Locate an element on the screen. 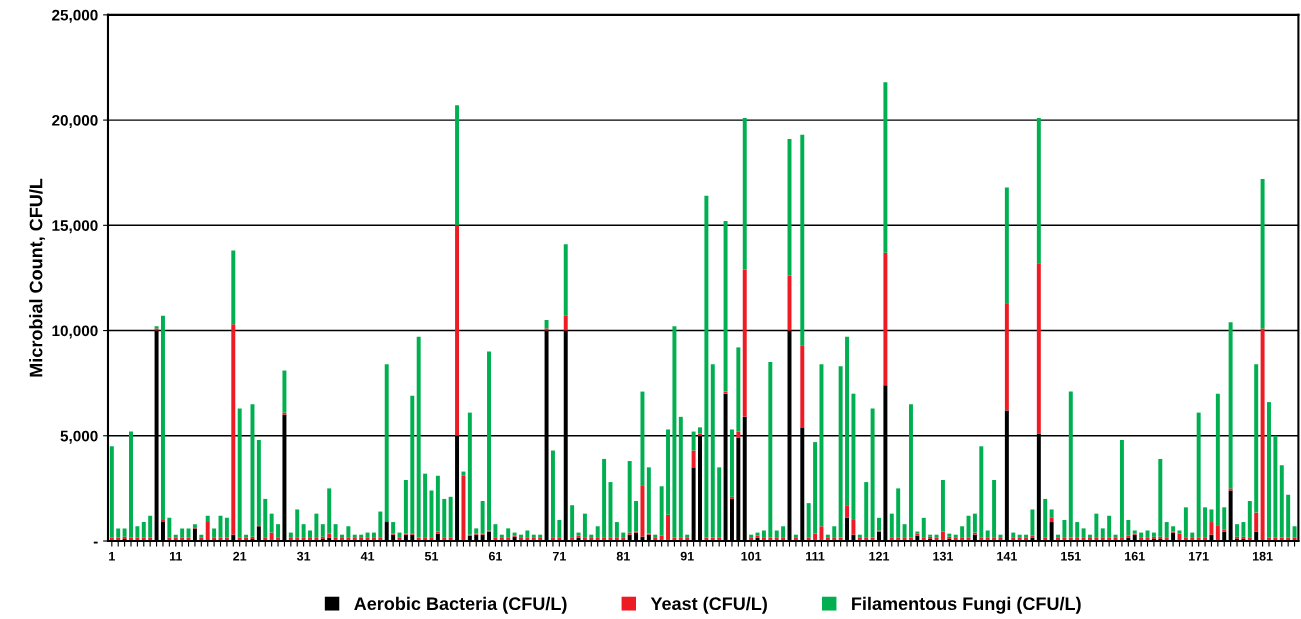  x-tick-label: 11 is located at coordinates (176, 556).